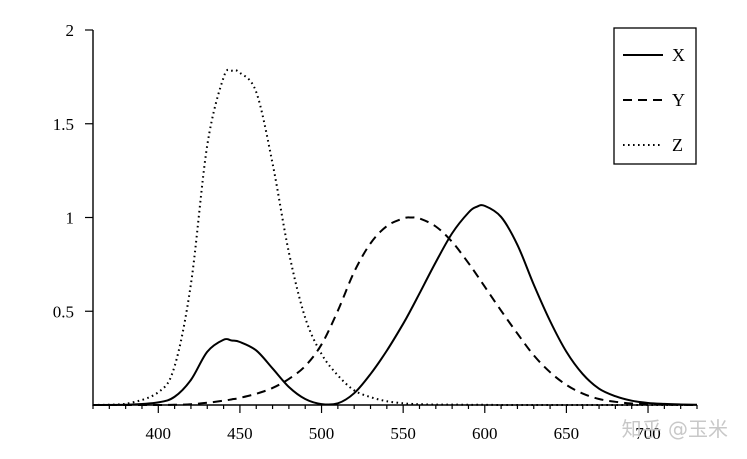  I want to click on x-tick-label: 600, so click(485, 433).